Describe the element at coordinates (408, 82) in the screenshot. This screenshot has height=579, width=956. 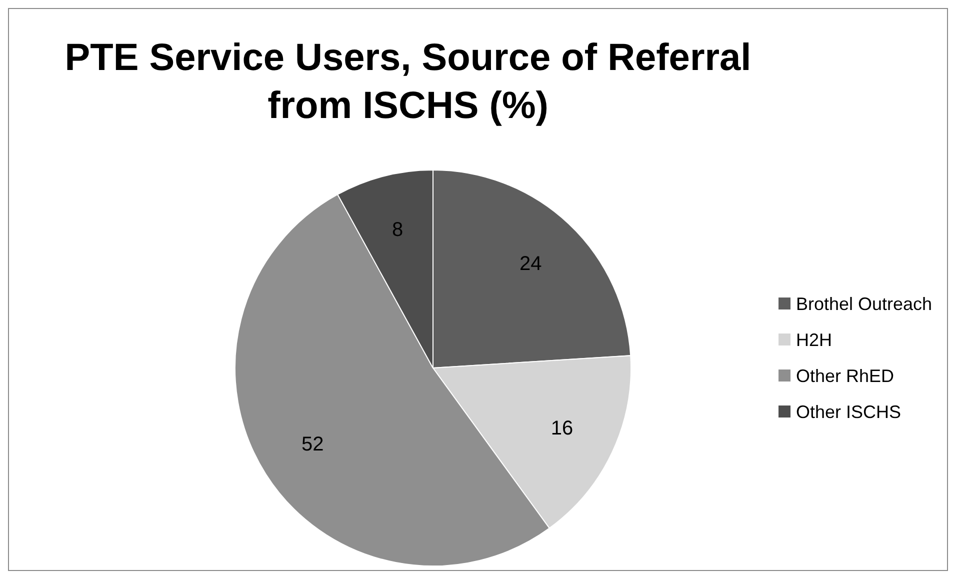
I see `chart-title: PTE Service Users, Source of Referral from ISCHS (%)` at that location.